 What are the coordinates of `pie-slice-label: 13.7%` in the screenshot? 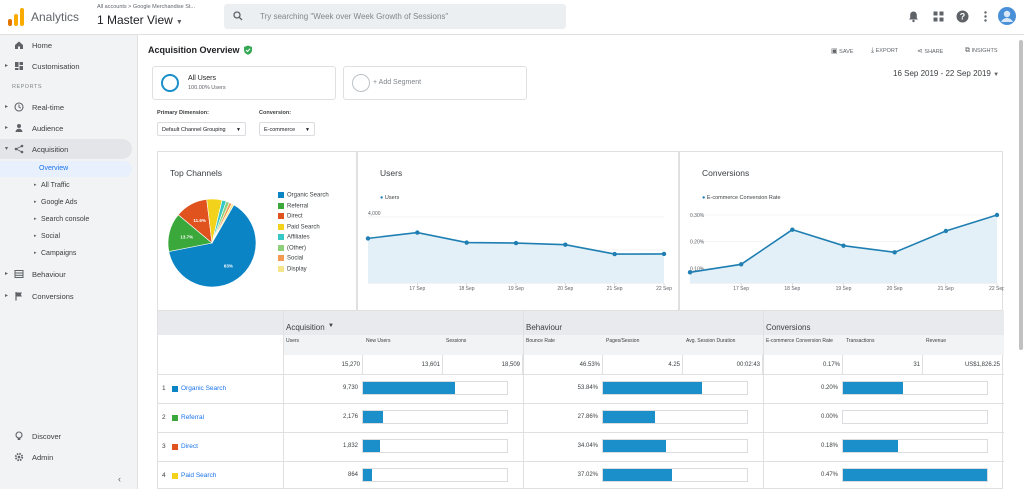 It's located at (186, 237).